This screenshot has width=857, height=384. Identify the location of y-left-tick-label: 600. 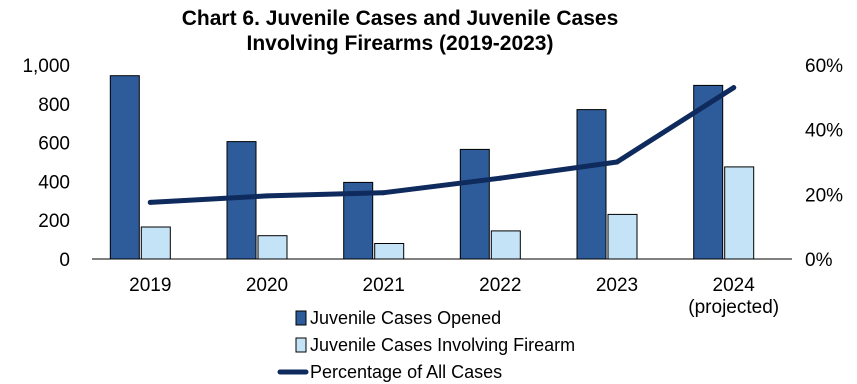
(54, 144).